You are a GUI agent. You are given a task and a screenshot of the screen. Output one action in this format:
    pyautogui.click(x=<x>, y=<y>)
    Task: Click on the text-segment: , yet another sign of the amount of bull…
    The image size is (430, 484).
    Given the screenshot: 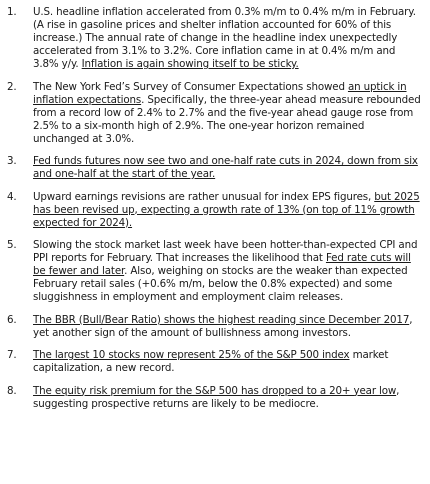 What is the action you would take?
    pyautogui.click(x=223, y=326)
    